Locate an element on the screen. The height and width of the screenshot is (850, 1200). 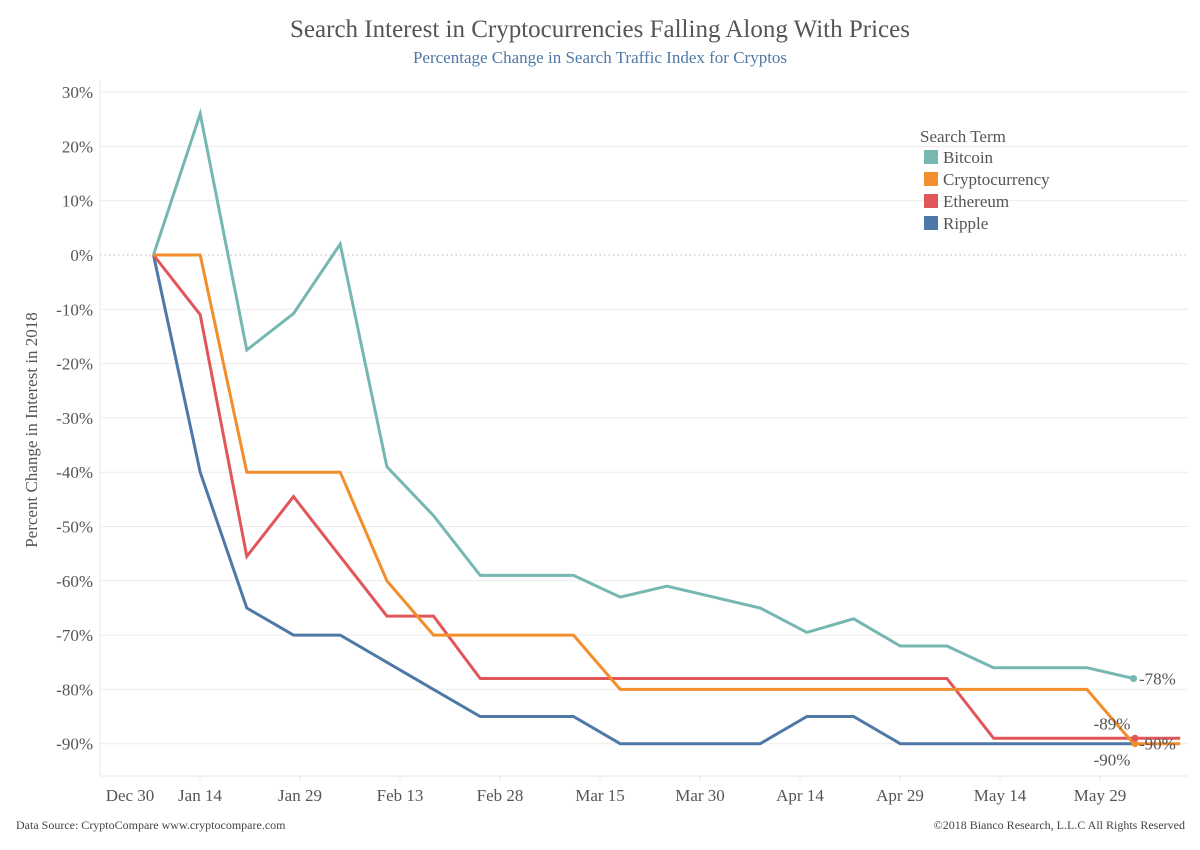
x-tick-label: Apr 14 is located at coordinates (800, 795).